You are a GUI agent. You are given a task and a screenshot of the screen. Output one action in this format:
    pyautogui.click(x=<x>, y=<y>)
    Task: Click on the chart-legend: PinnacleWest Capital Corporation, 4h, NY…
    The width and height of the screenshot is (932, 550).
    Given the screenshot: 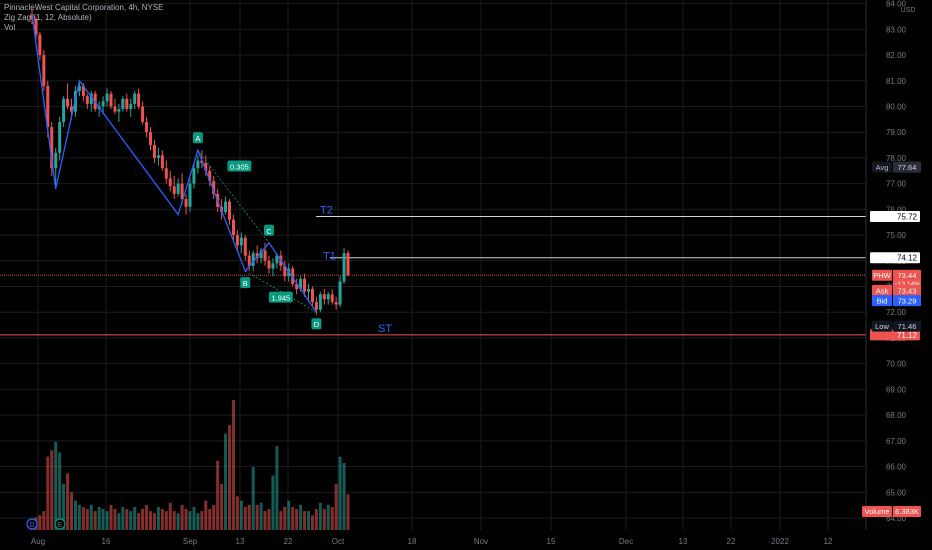 What is the action you would take?
    pyautogui.click(x=84, y=18)
    